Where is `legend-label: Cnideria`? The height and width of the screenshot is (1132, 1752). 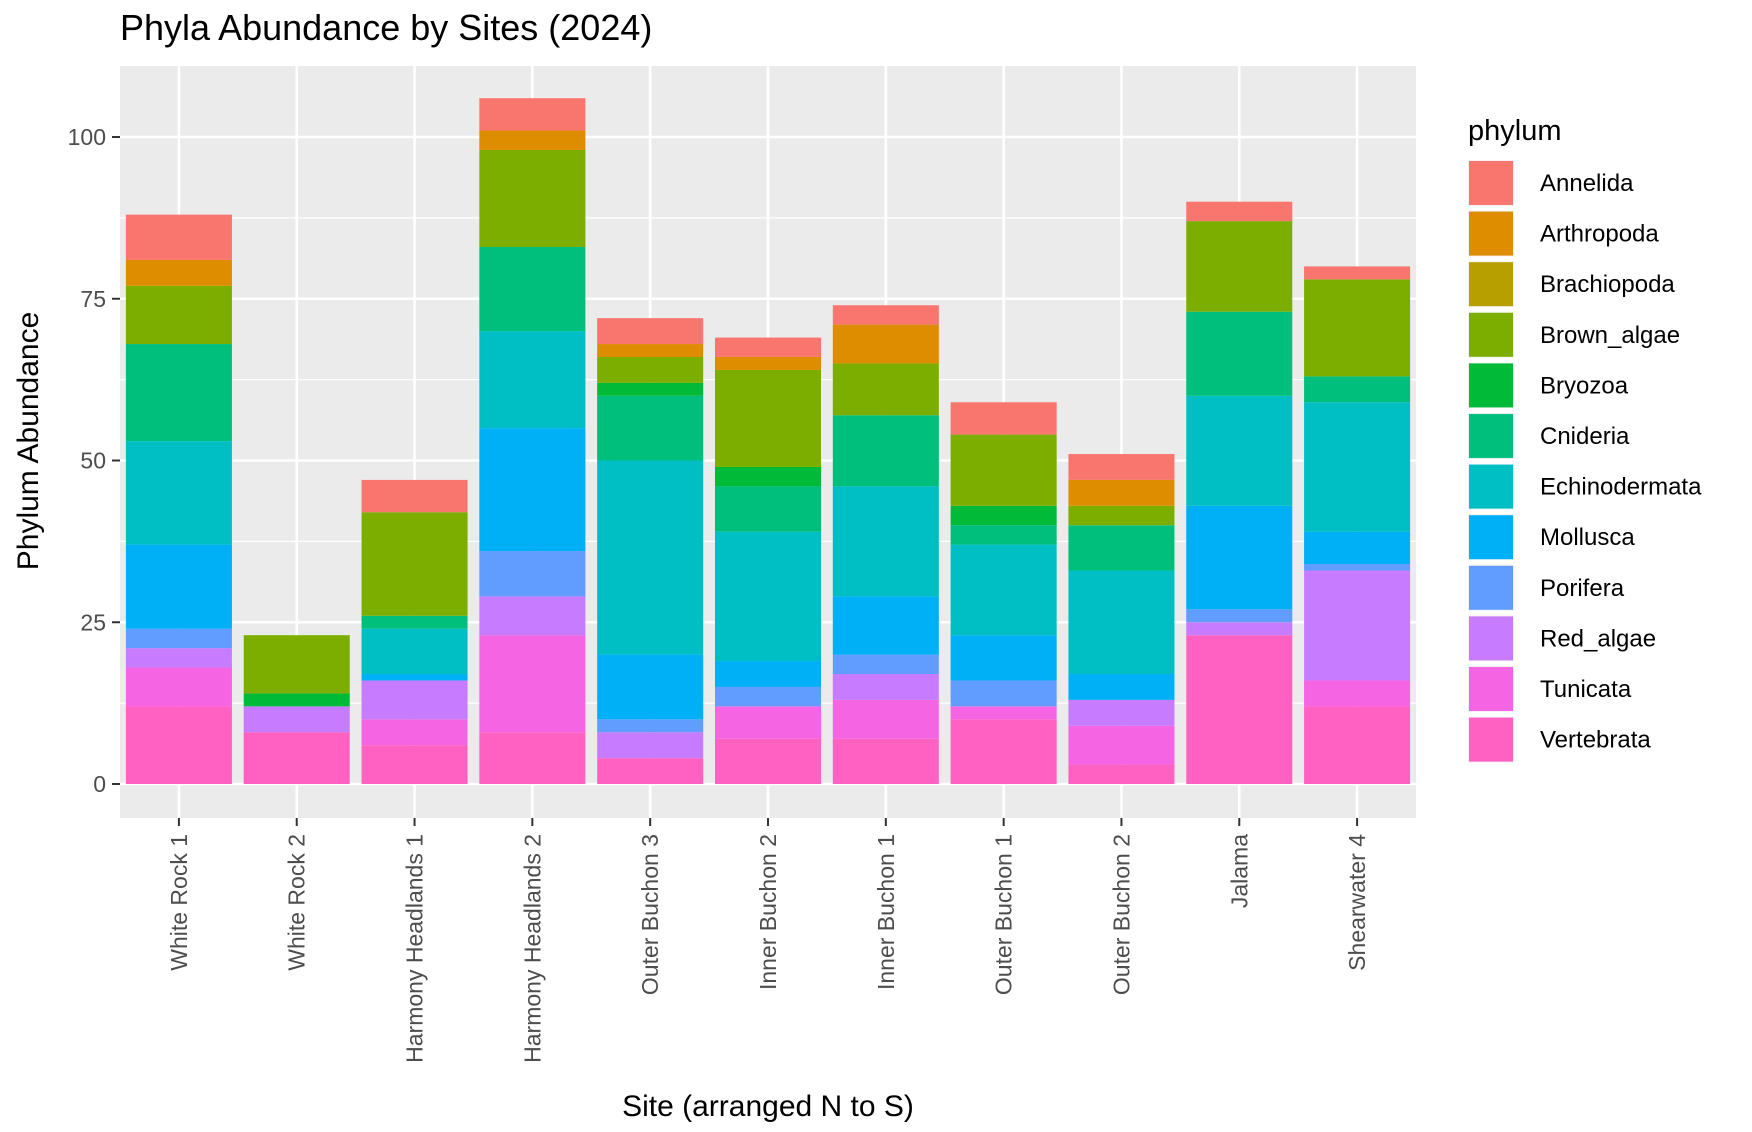 legend-label: Cnideria is located at coordinates (1585, 436).